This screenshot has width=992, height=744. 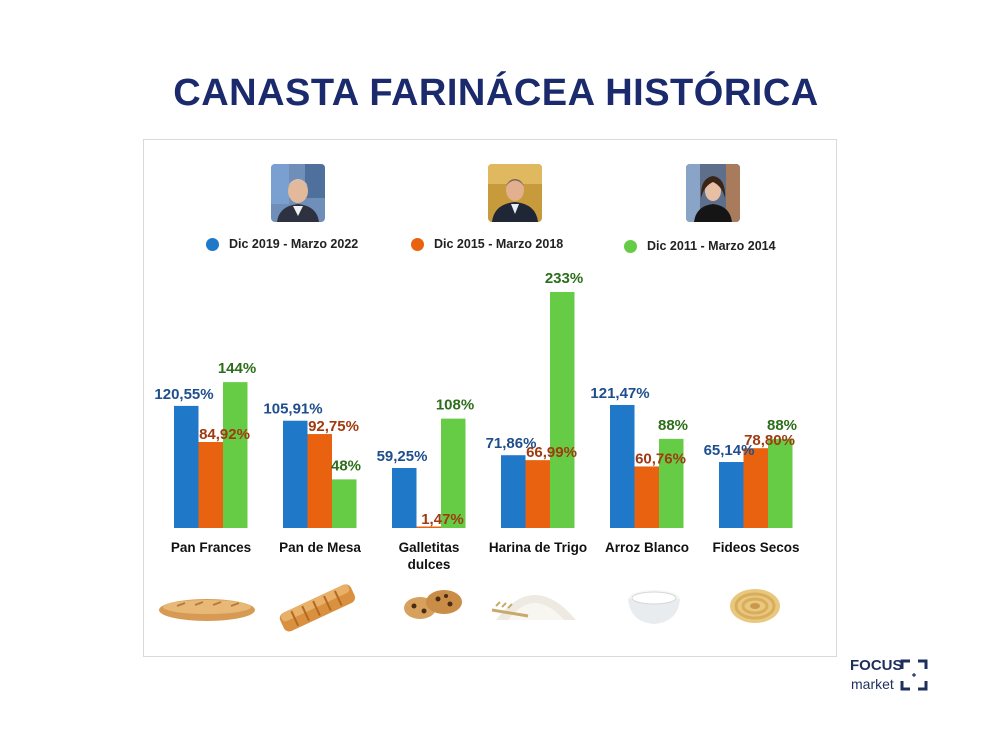 What do you see at coordinates (914, 675) in the screenshot?
I see `focus-frame-icon` at bounding box center [914, 675].